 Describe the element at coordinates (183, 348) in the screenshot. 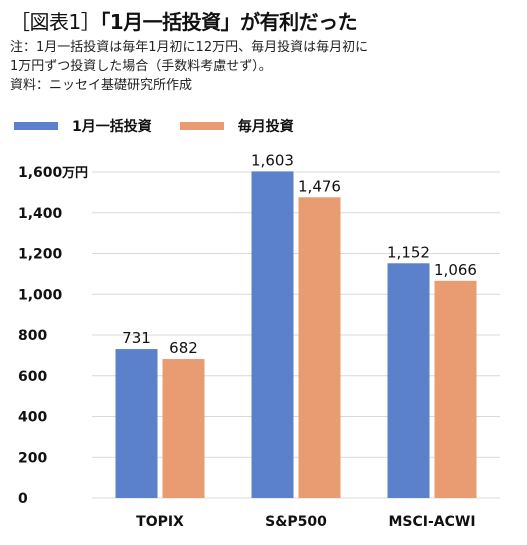

I see `data-label: 682` at that location.